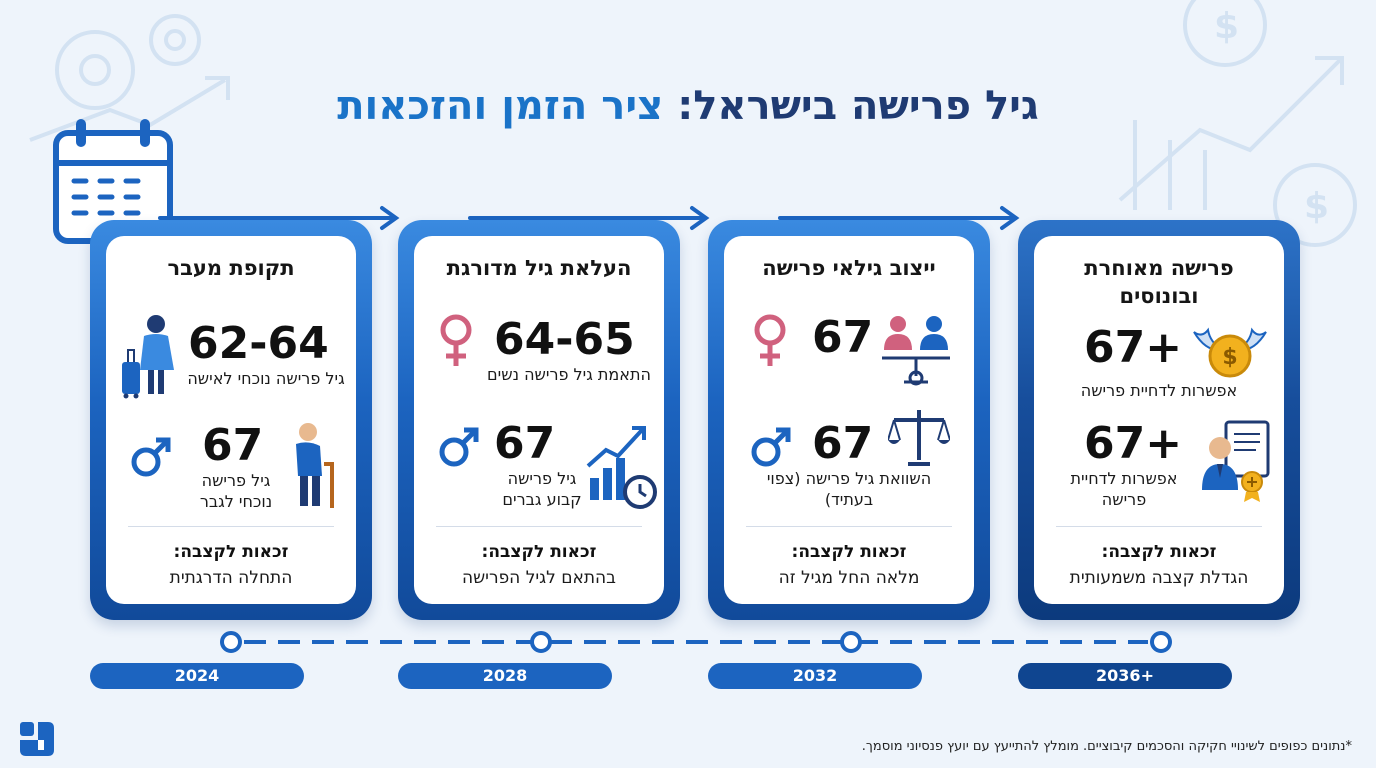 This screenshot has width=1376, height=768. Describe the element at coordinates (916, 351) in the screenshot. I see `couple-balance-icon` at that location.